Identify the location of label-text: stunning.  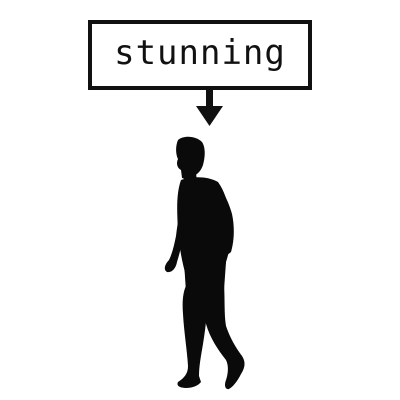
(200, 53).